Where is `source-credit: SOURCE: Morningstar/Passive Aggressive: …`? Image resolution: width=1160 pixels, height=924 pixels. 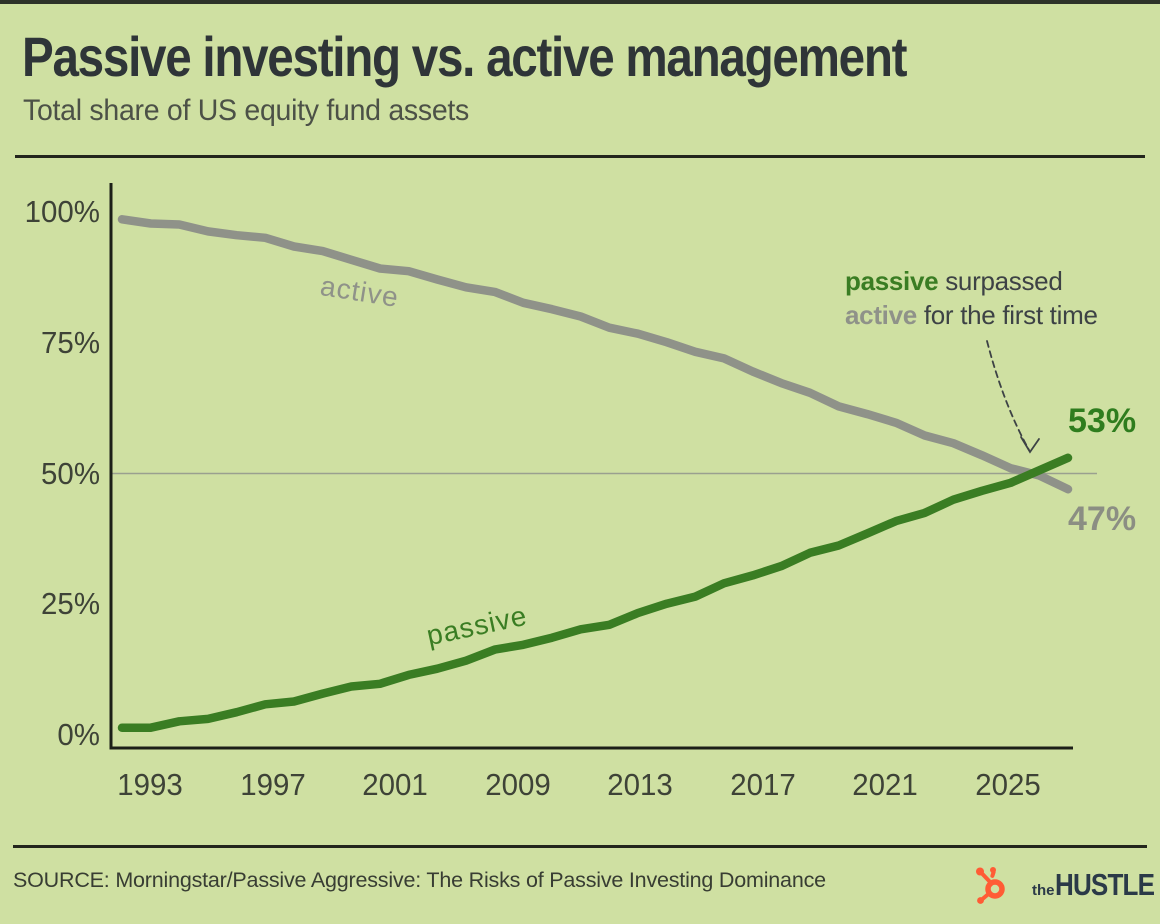 source-credit: SOURCE: Morningstar/Passive Aggressive: … is located at coordinates (419, 880).